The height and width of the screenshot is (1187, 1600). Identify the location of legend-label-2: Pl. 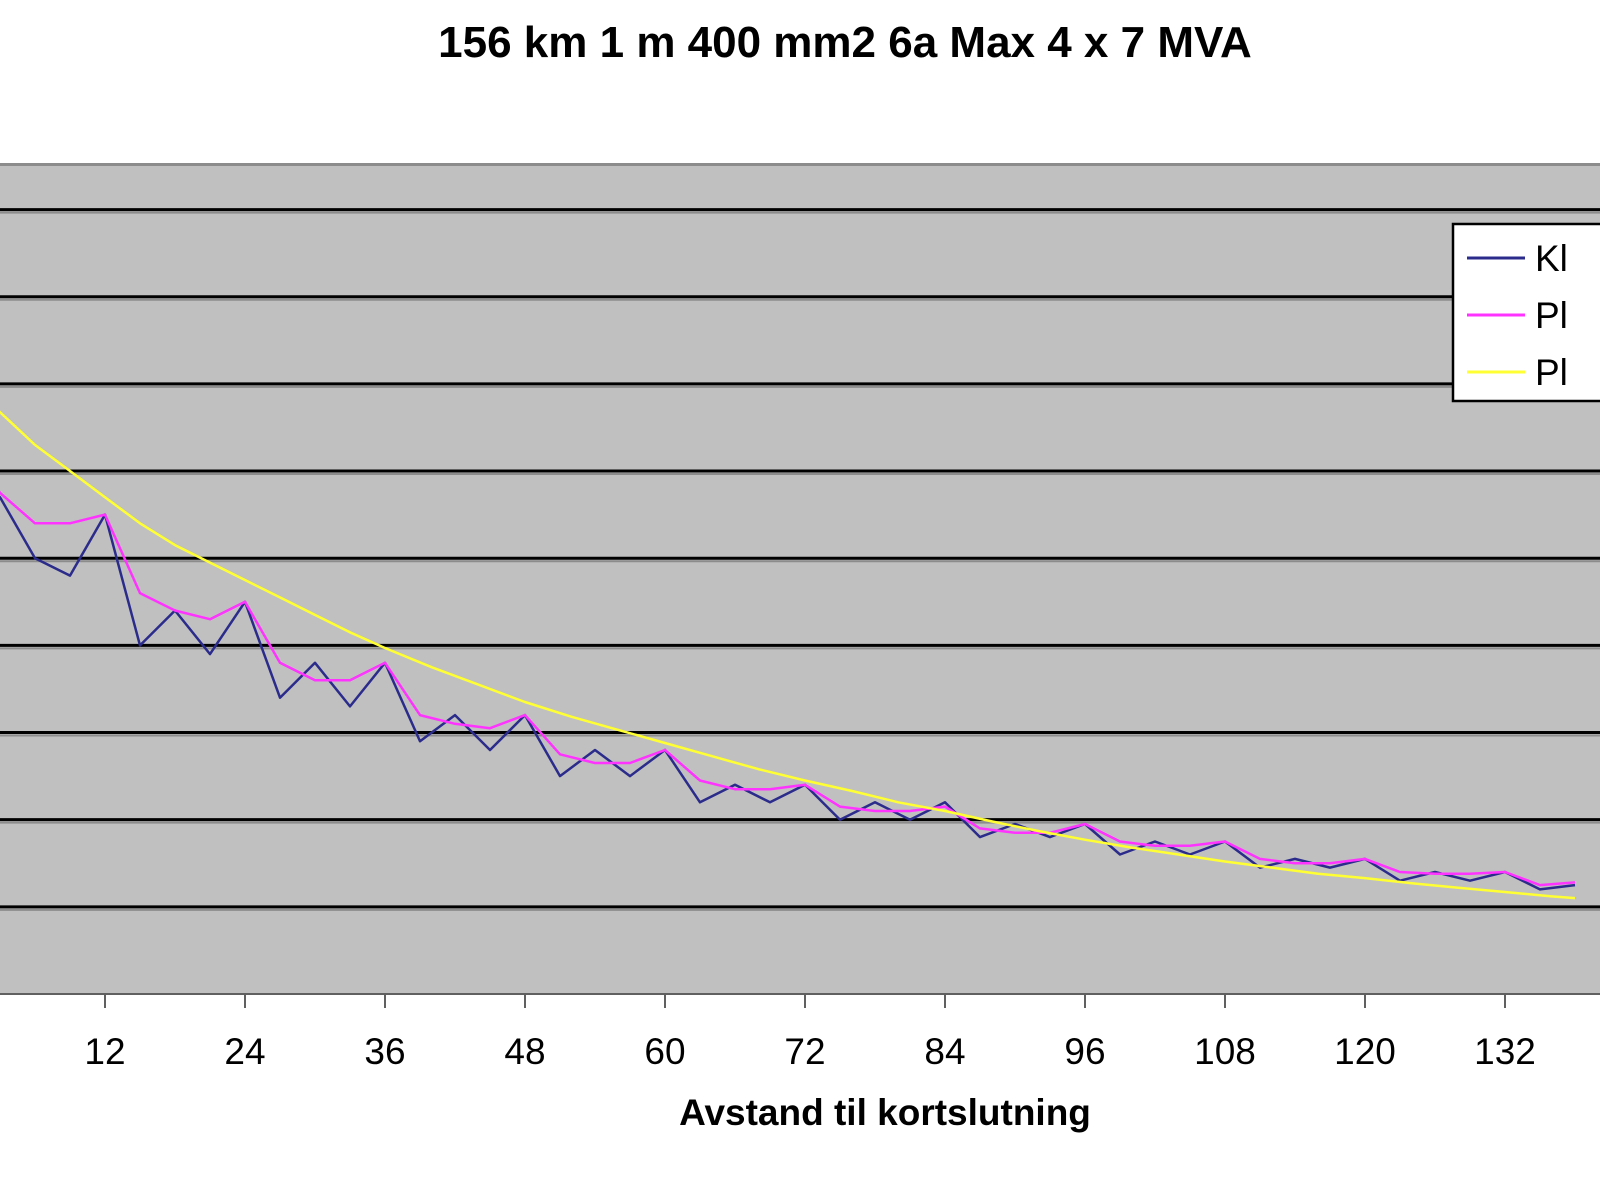
(1551, 315).